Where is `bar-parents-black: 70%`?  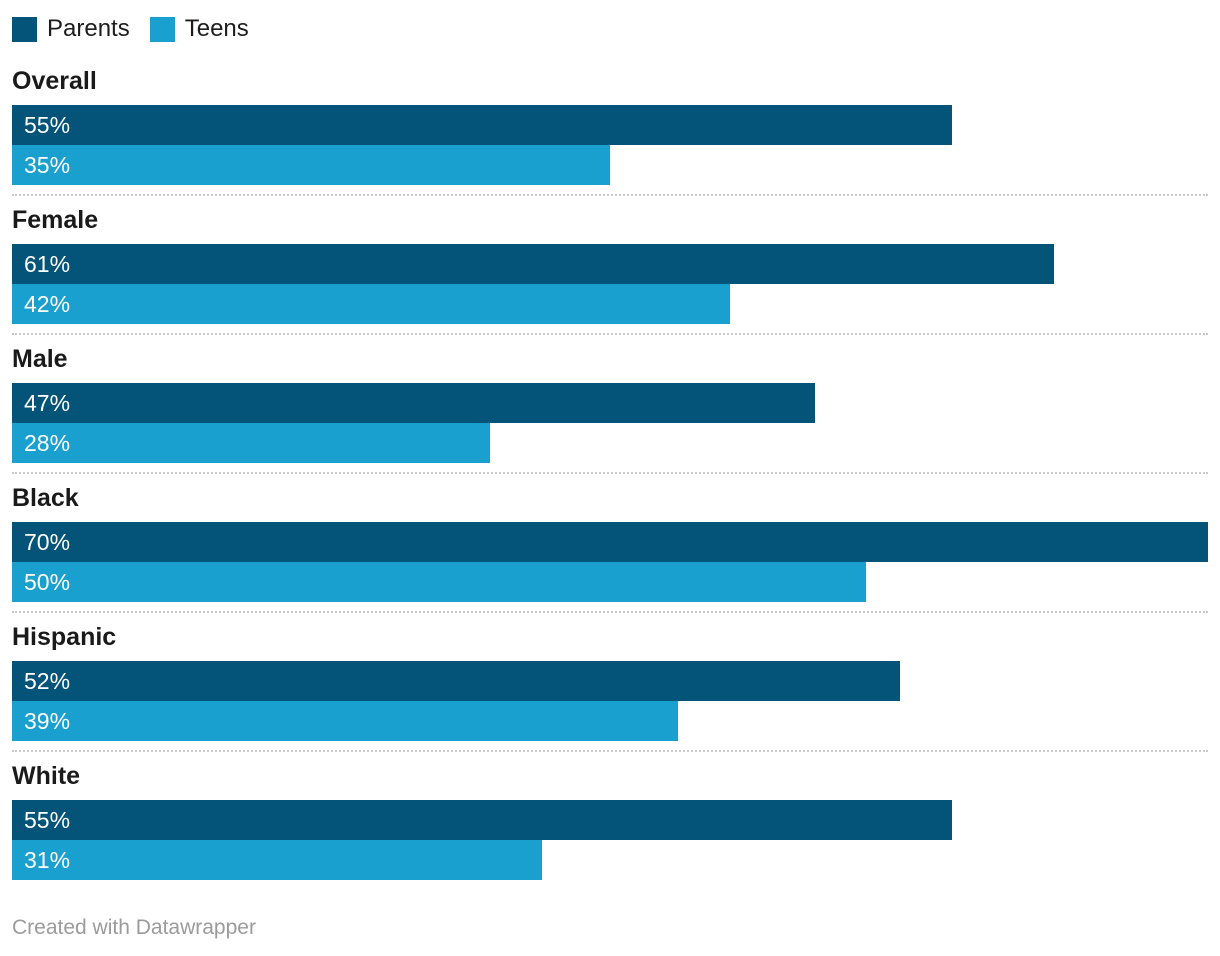 bar-parents-black: 70% is located at coordinates (610, 542).